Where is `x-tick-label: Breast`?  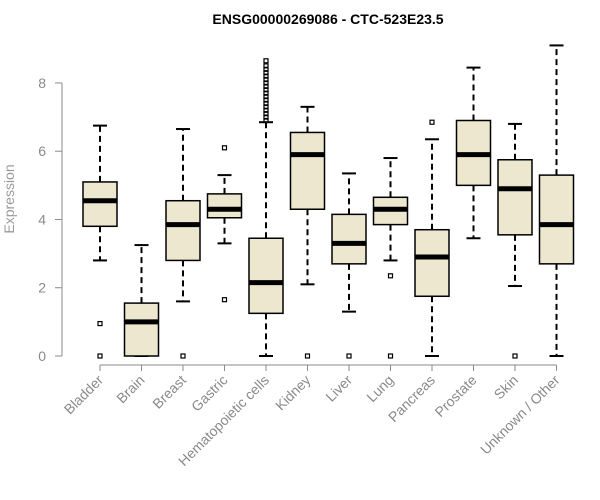
x-tick-label: Breast is located at coordinates (169, 392).